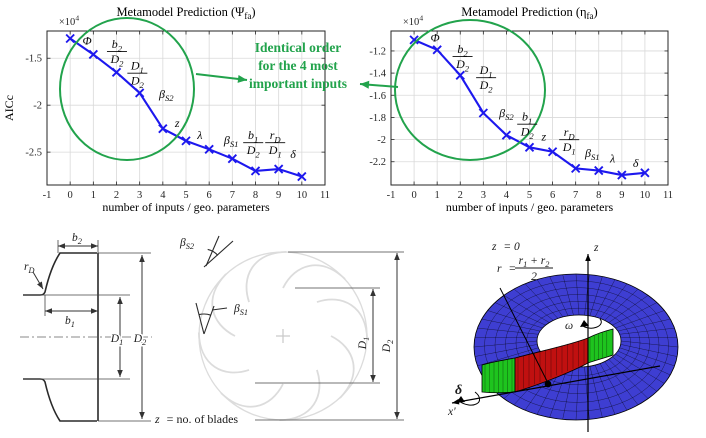 Image resolution: width=706 pixels, height=438 pixels. I want to click on svg-text: 9, so click(278, 195).